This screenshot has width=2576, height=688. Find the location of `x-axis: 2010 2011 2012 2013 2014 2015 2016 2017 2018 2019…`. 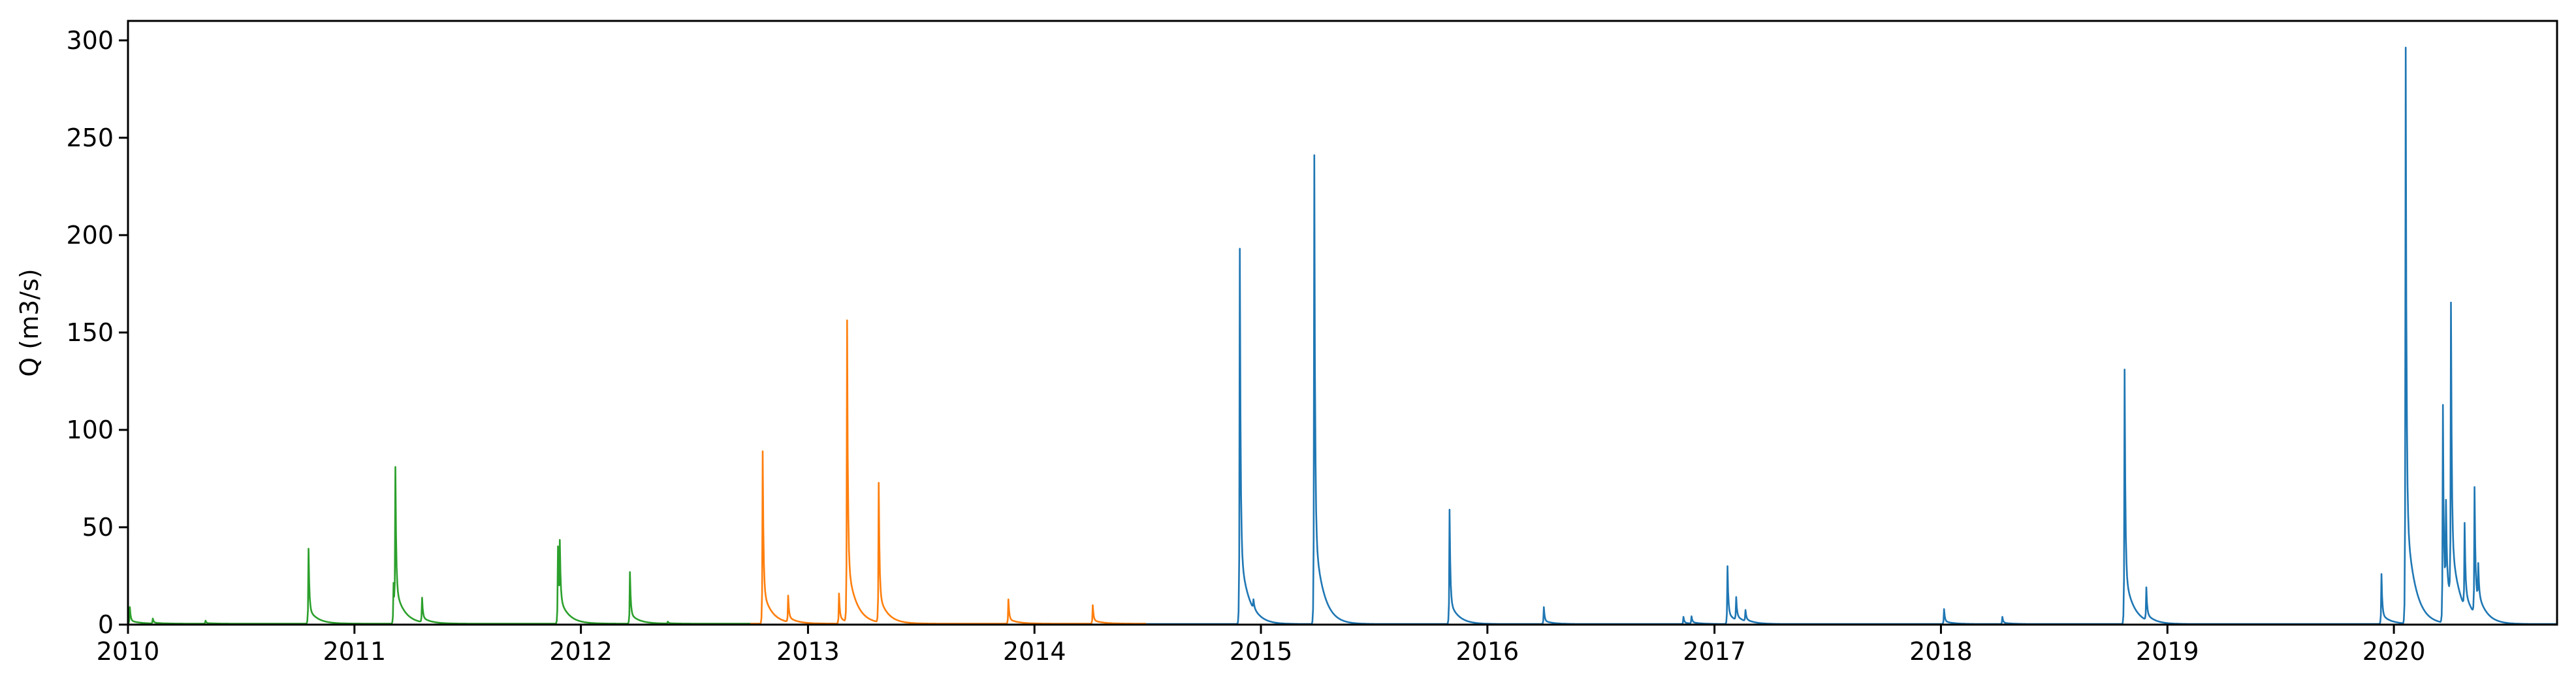

x-axis: 2010 2011 2012 2013 2014 2015 2016 2017 2018 2019… is located at coordinates (1262, 645).